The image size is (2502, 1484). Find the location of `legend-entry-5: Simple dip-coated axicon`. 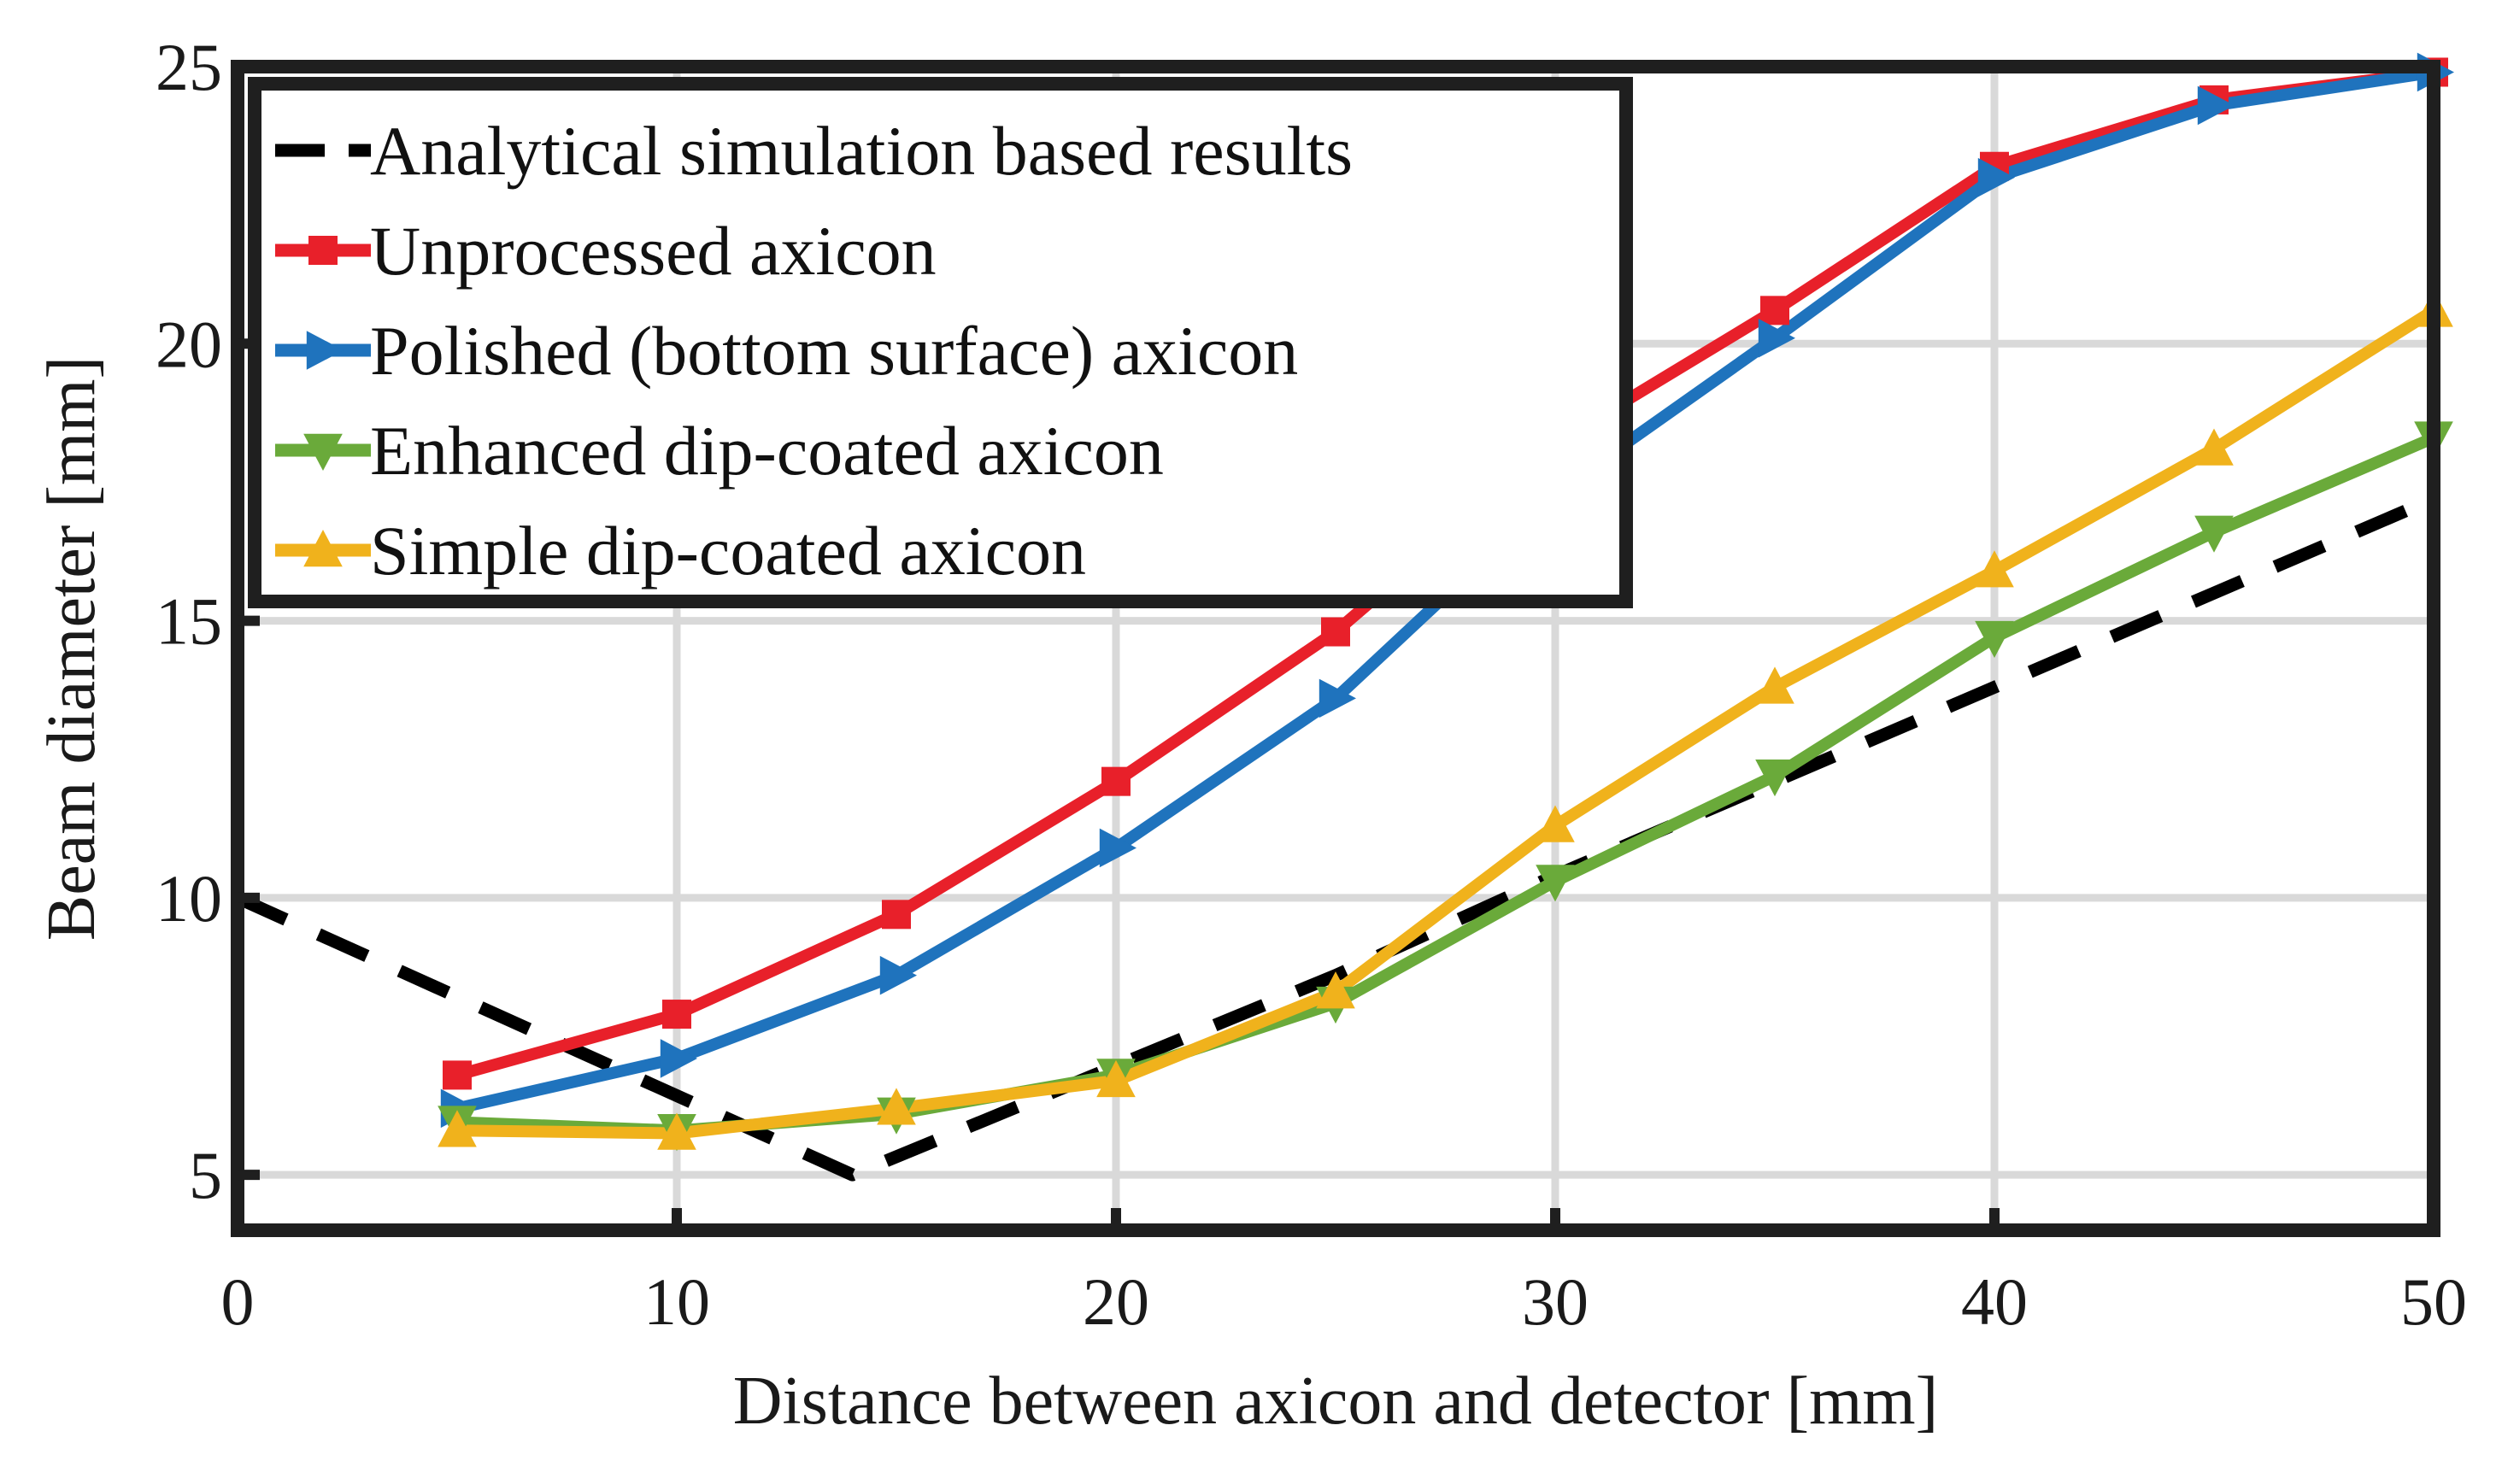

legend-entry-5: Simple dip-coated axicon is located at coordinates (680, 550).